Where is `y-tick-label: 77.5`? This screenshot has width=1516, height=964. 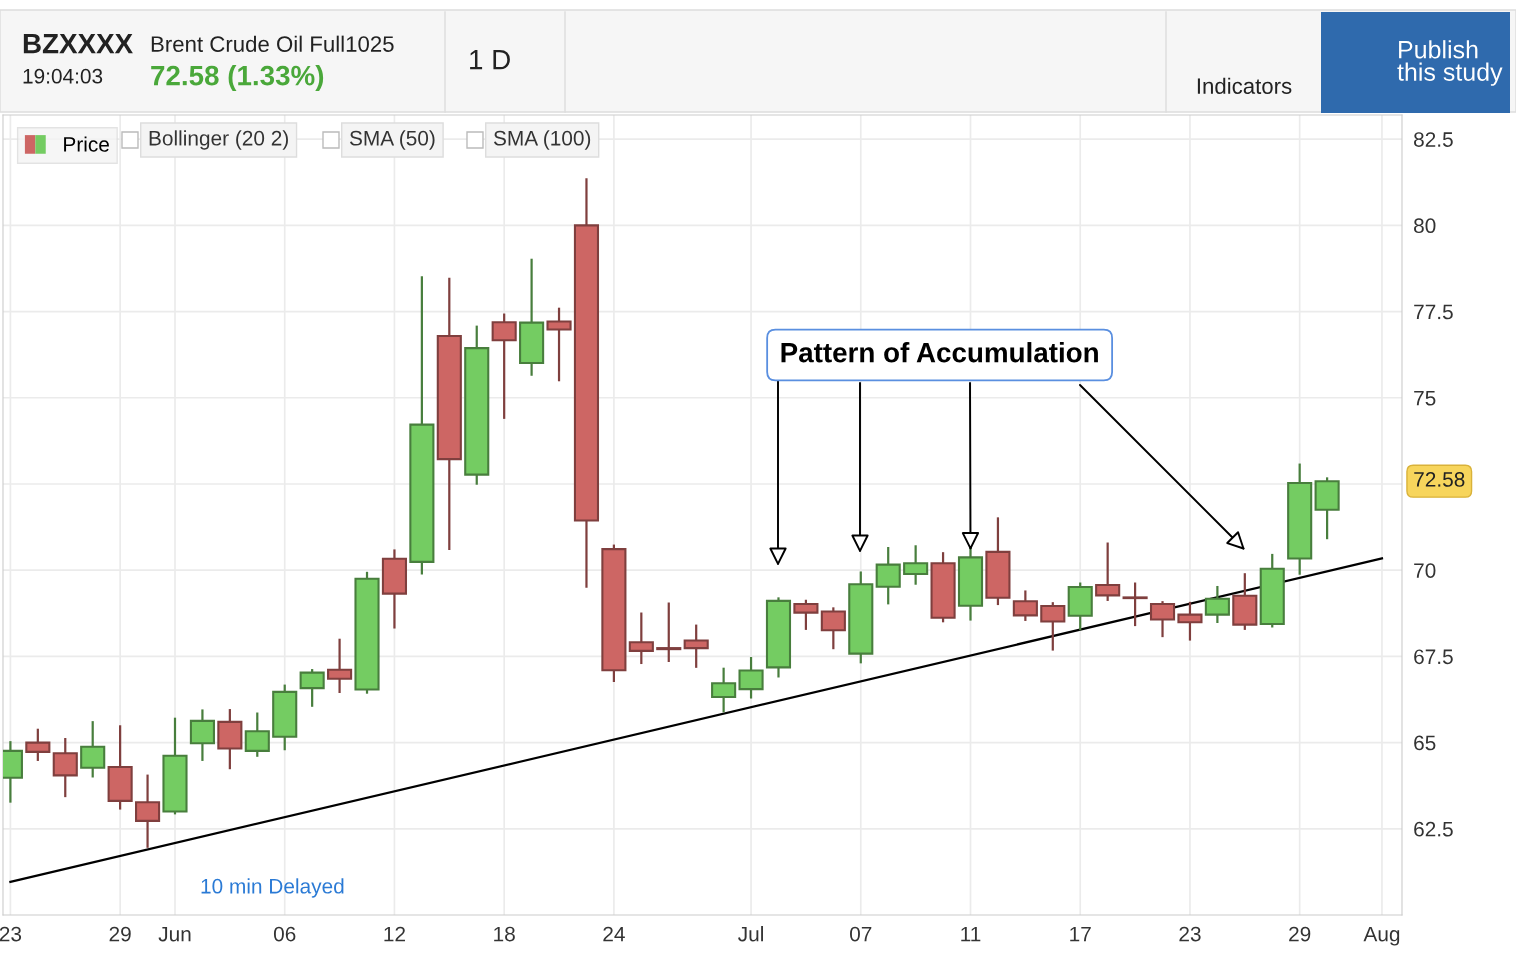 y-tick-label: 77.5 is located at coordinates (1433, 312).